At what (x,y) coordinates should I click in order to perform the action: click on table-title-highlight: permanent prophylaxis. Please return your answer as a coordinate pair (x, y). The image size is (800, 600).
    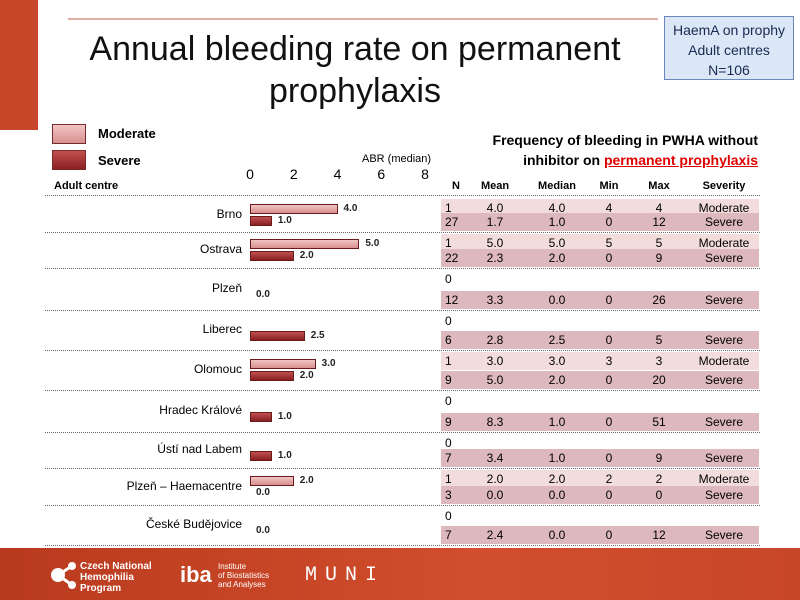
    Looking at the image, I should click on (680, 160).